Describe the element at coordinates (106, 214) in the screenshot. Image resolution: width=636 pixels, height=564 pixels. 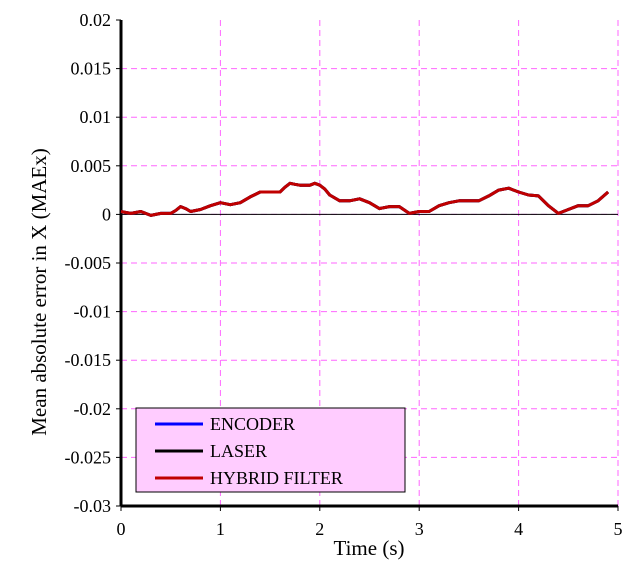
I see `y-tick-label: 0` at that location.